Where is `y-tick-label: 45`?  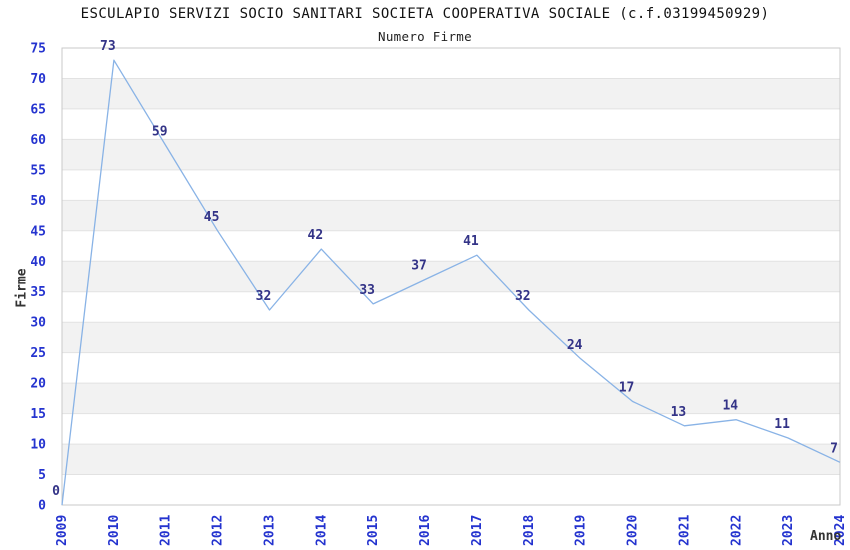
y-tick-label: 45 is located at coordinates (38, 231).